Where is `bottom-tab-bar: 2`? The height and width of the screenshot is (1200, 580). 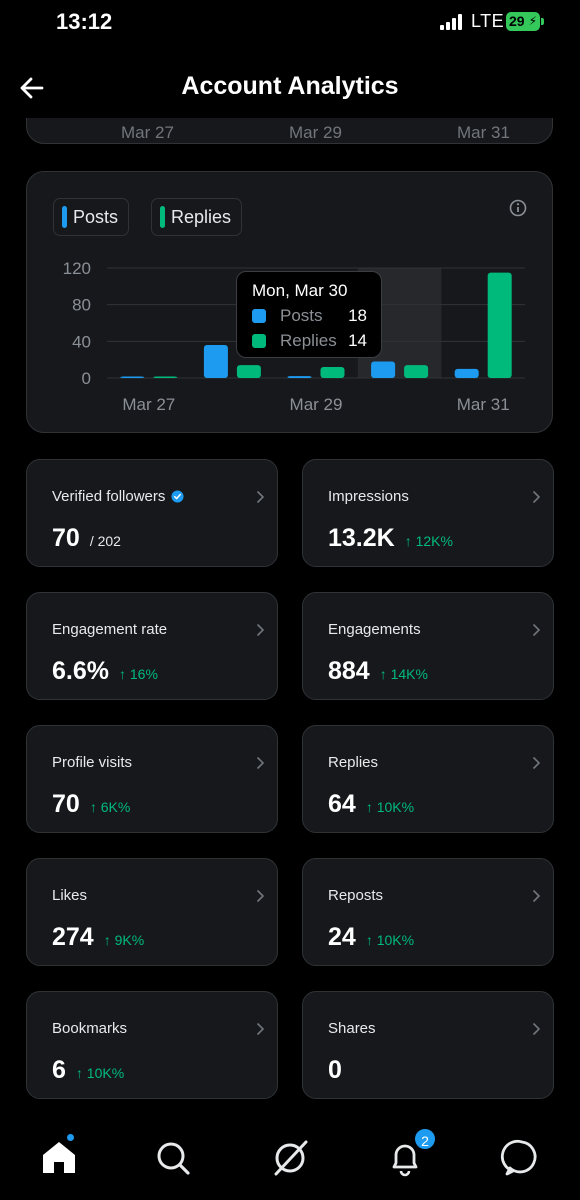
bottom-tab-bar: 2 is located at coordinates (290, 1159).